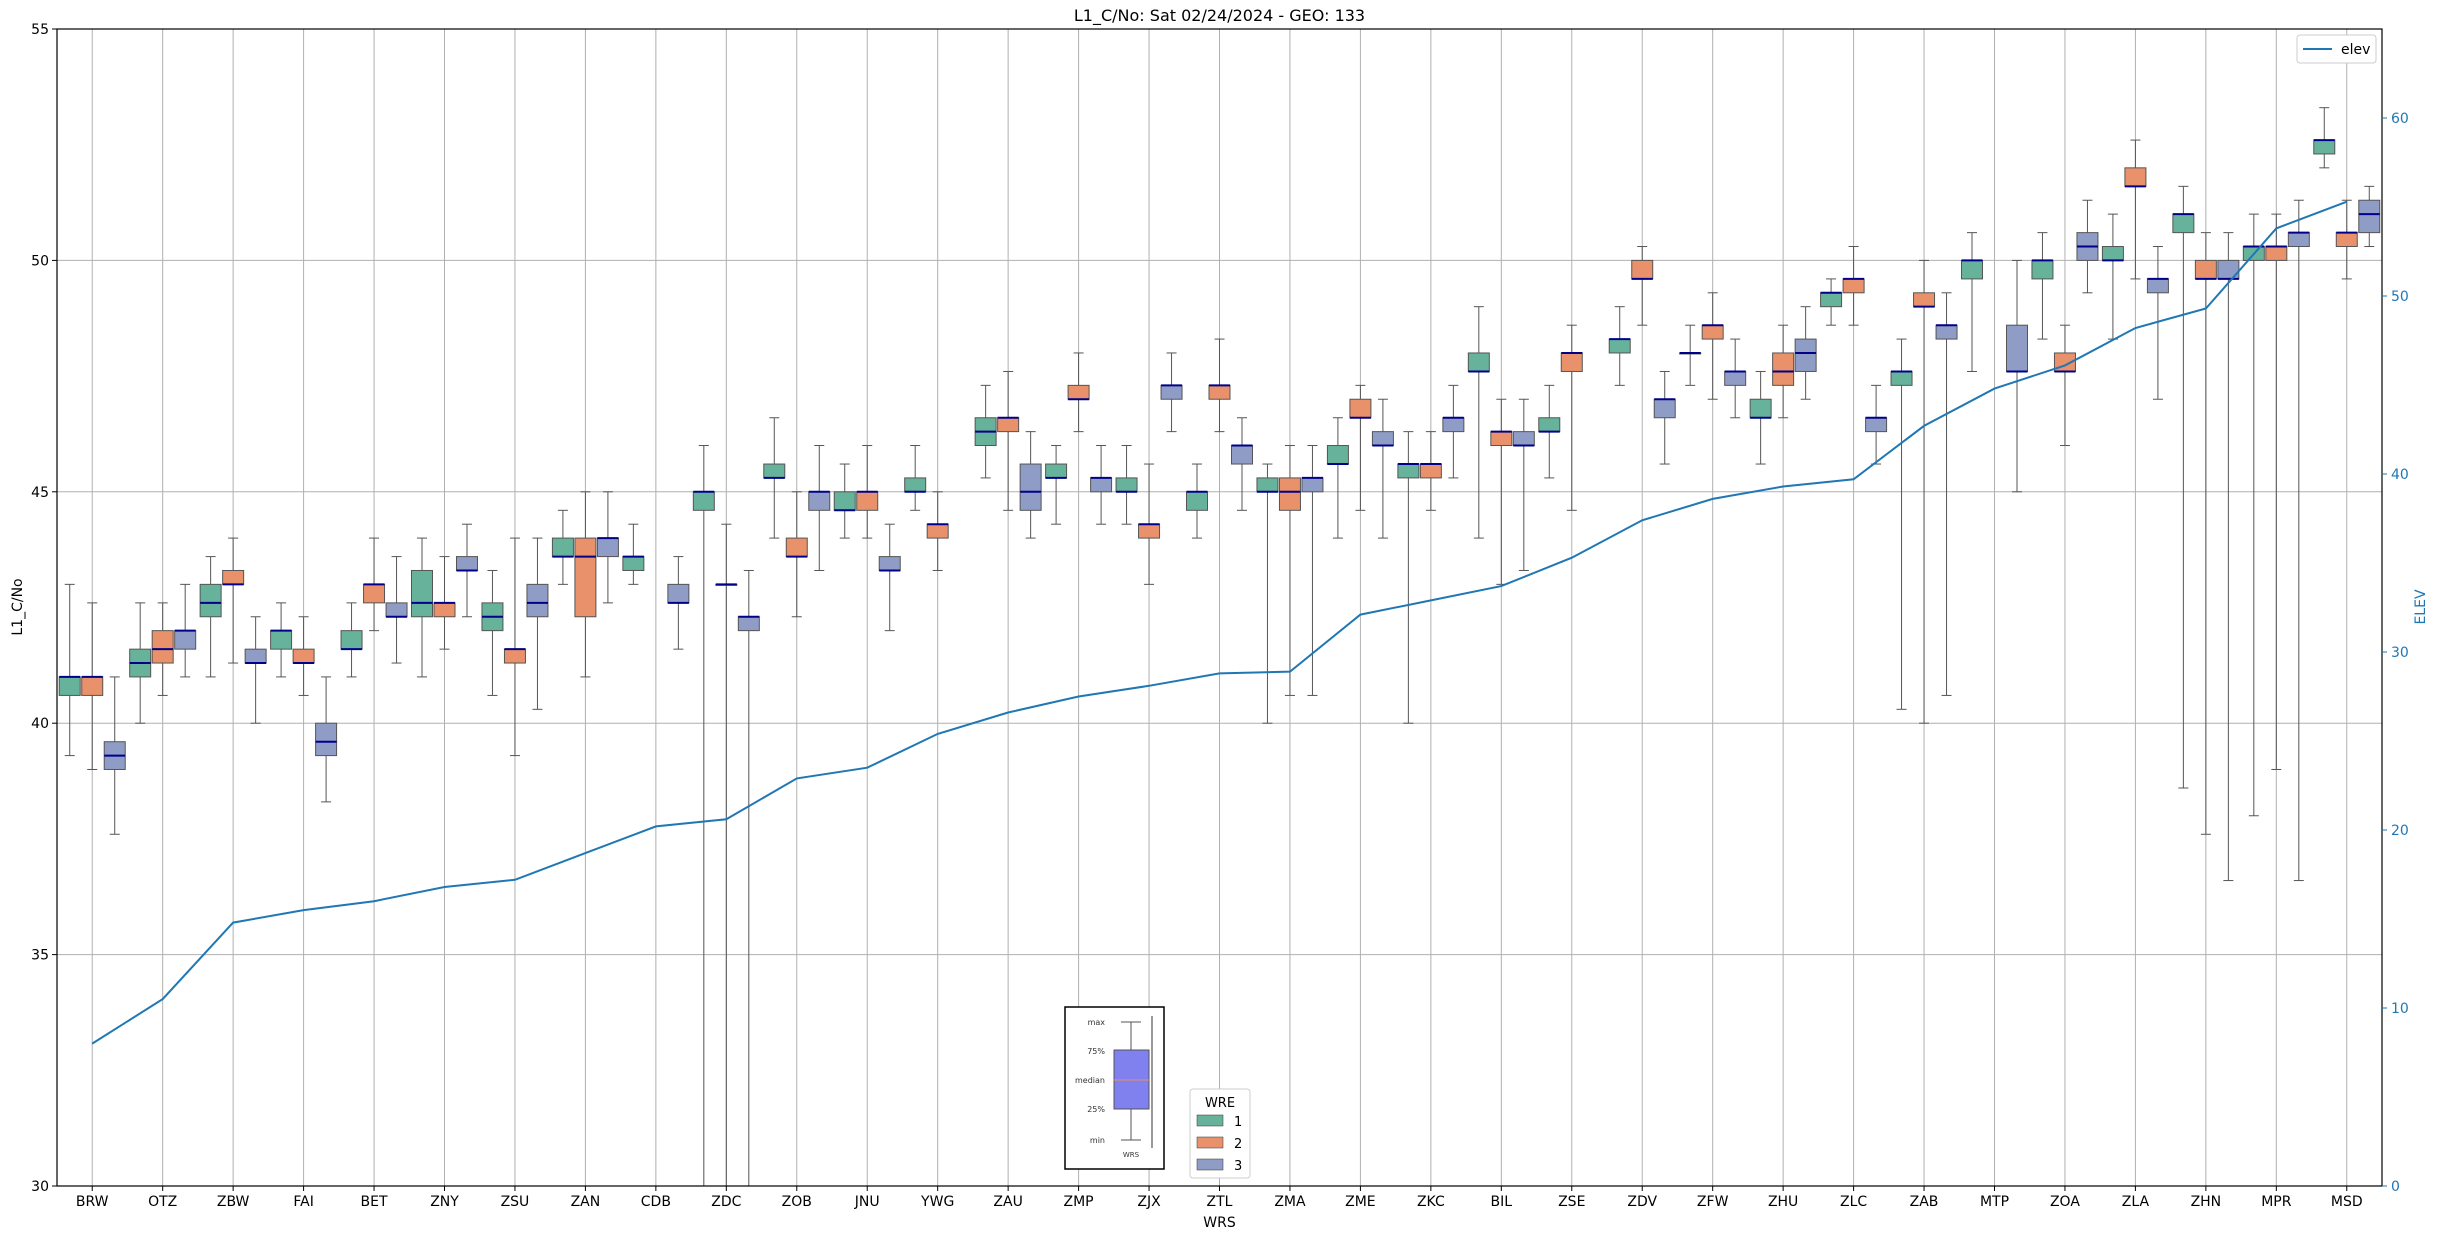 The height and width of the screenshot is (1242, 2439). Describe the element at coordinates (2355, 50) in the screenshot. I see `elev-legend-label: elev` at that location.